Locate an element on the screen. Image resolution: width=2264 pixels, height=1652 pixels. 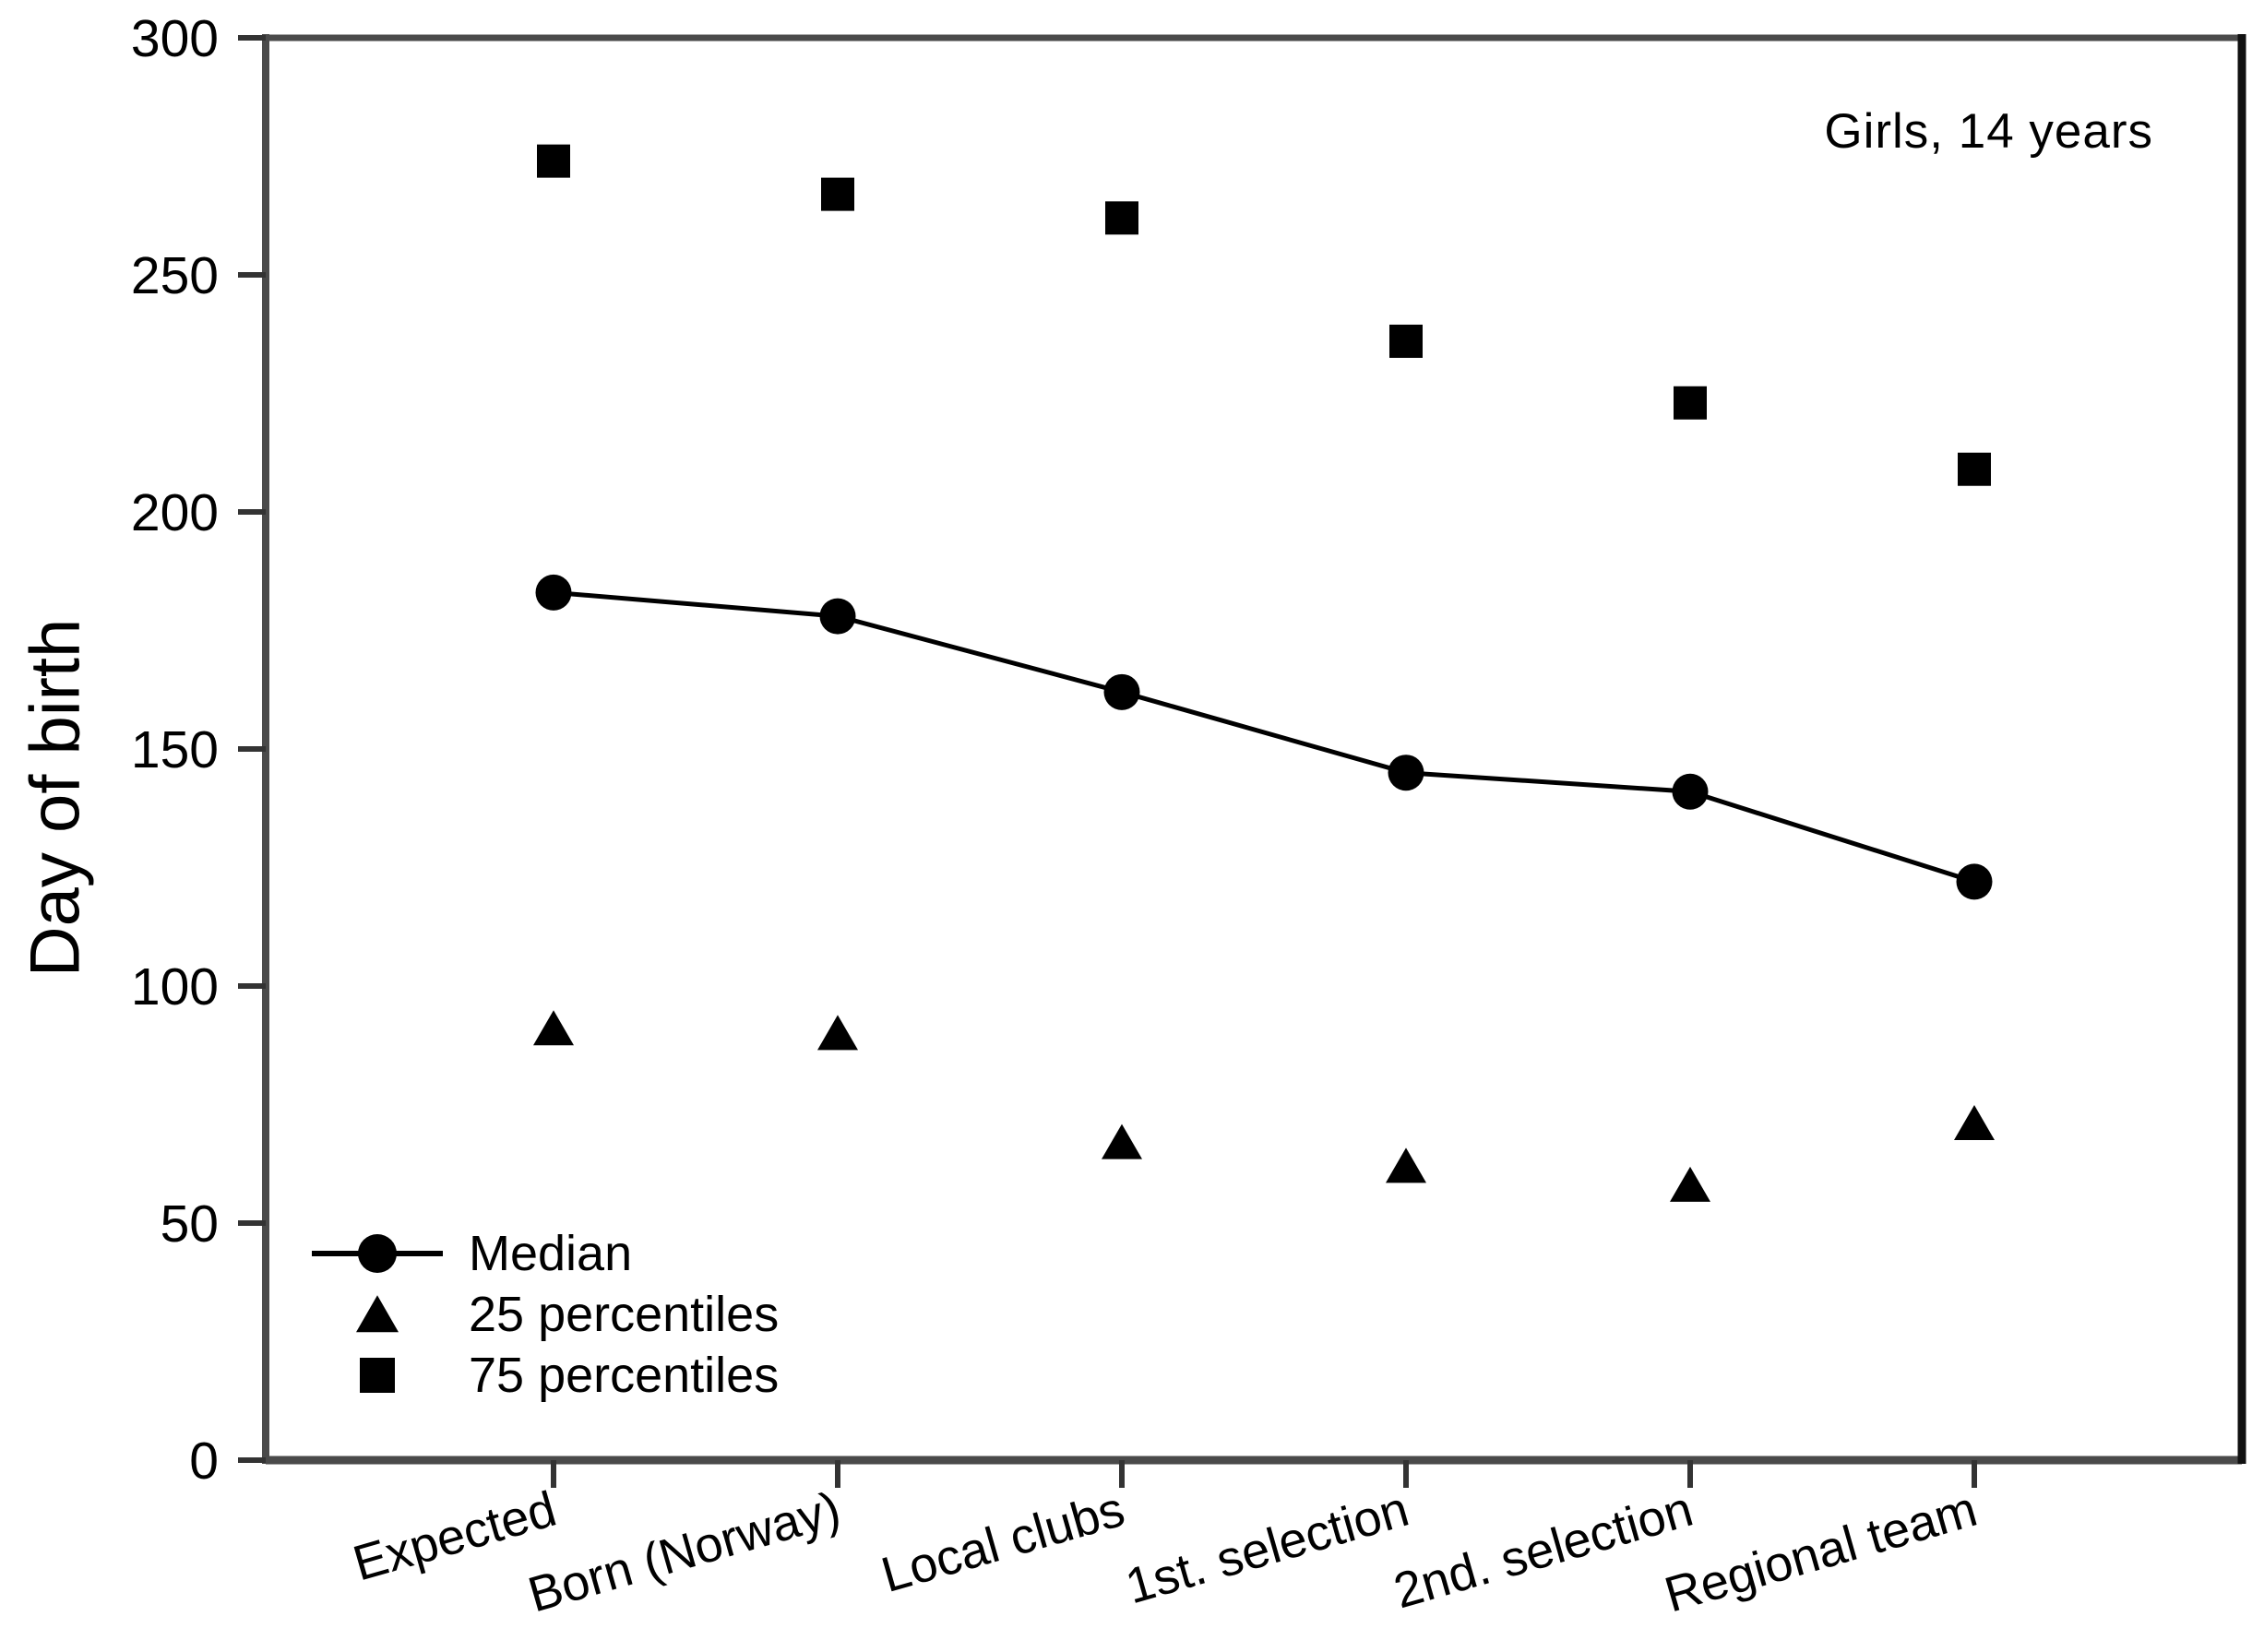
chart-annotation: Girls, 14 years is located at coordinates (1988, 131).